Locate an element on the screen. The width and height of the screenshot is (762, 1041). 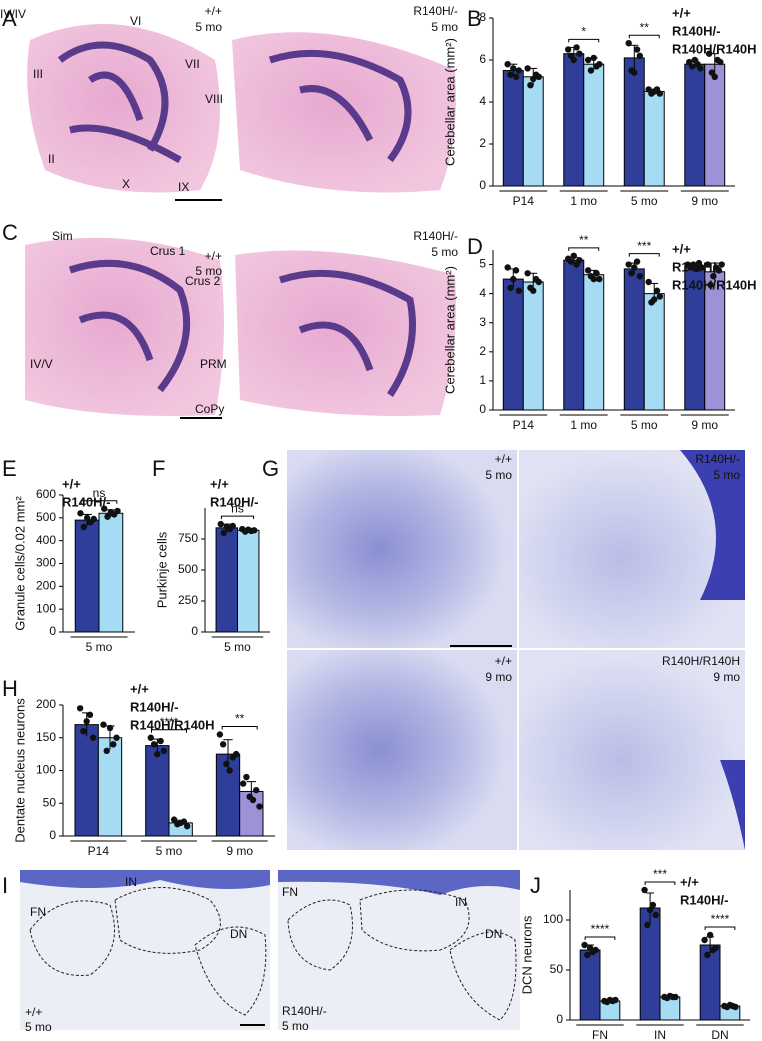
y-axis-label: Cerebellar area (mm²) is located at coordinates (449, 330).